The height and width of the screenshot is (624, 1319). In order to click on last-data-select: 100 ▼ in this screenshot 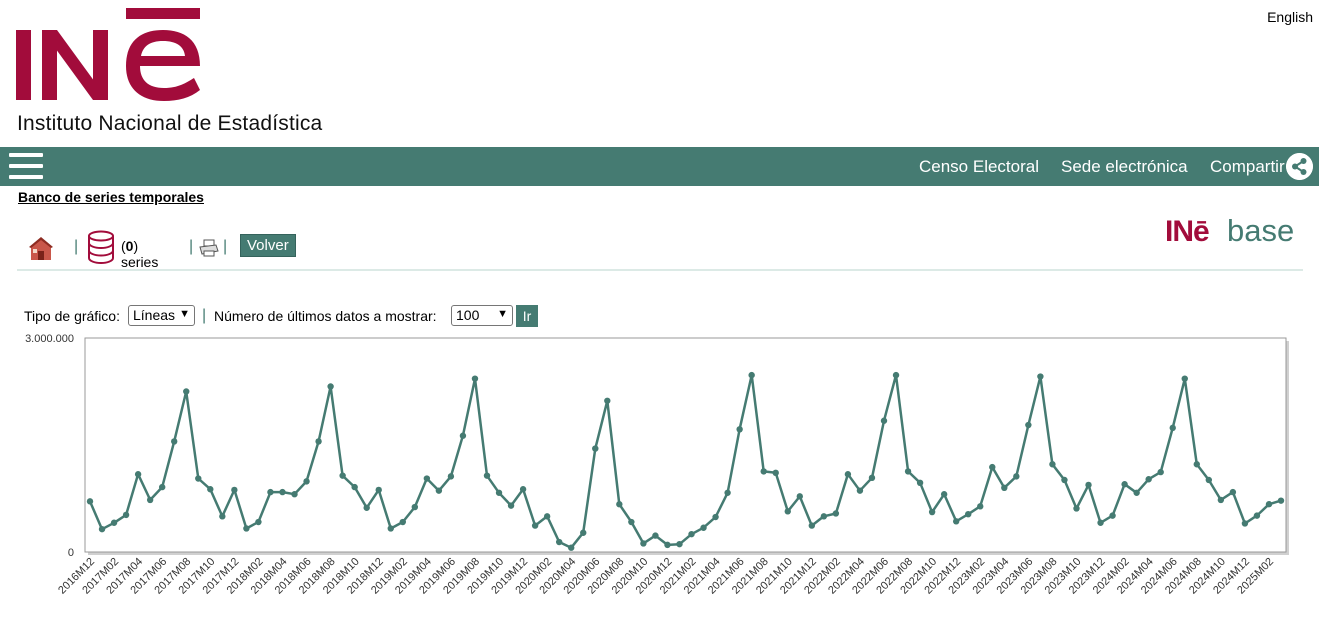, I will do `click(482, 315)`.